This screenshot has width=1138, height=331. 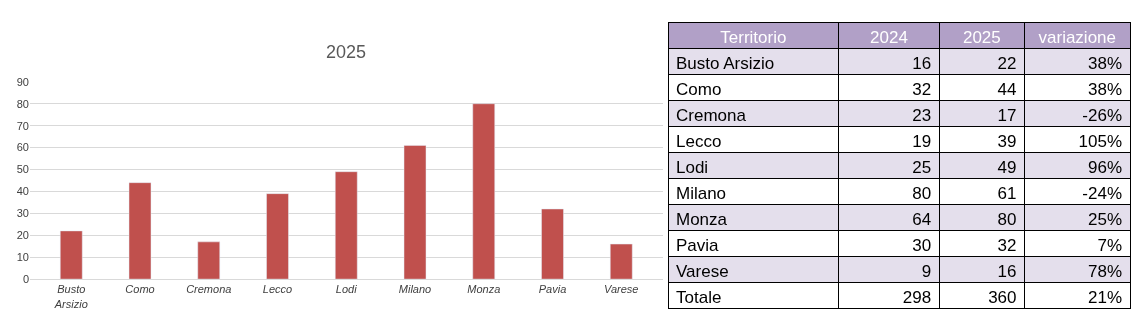 I want to click on data-label: 105%, so click(x=1100, y=141).